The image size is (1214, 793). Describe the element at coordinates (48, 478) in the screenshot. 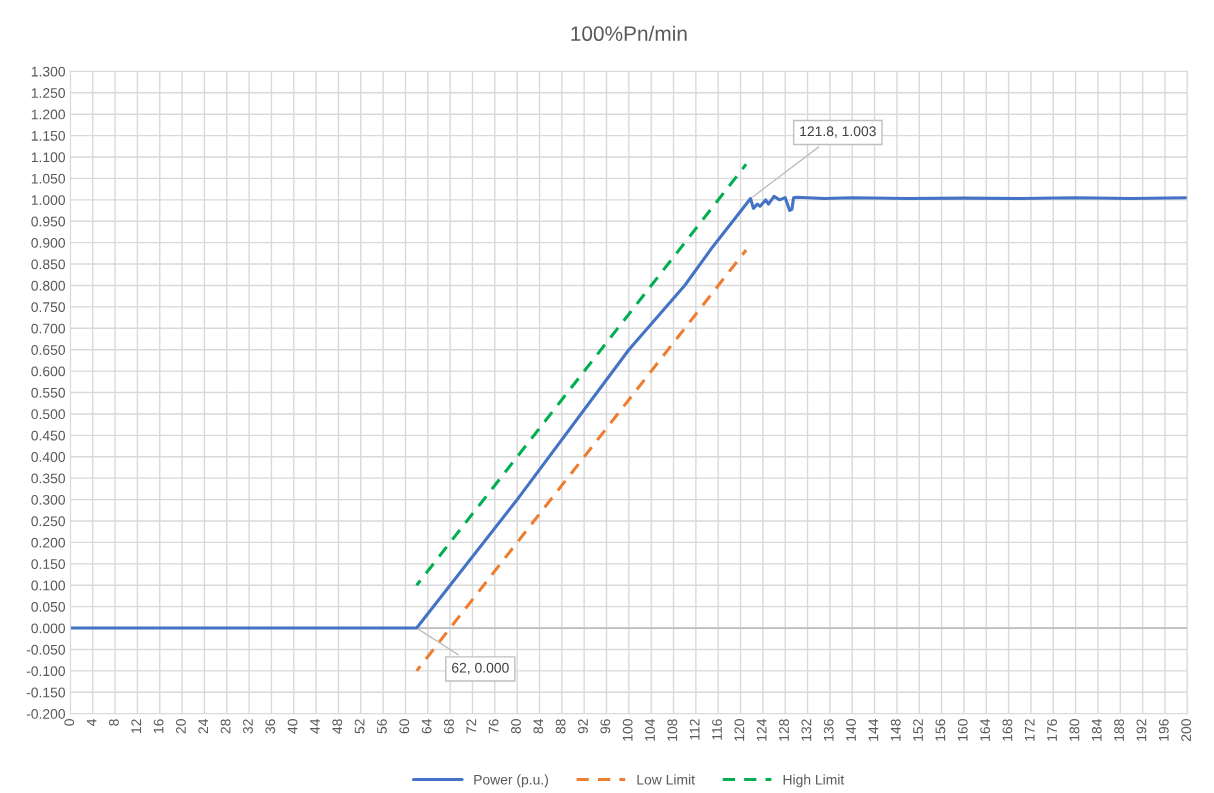

I see `y-tick-label: 0.350` at that location.